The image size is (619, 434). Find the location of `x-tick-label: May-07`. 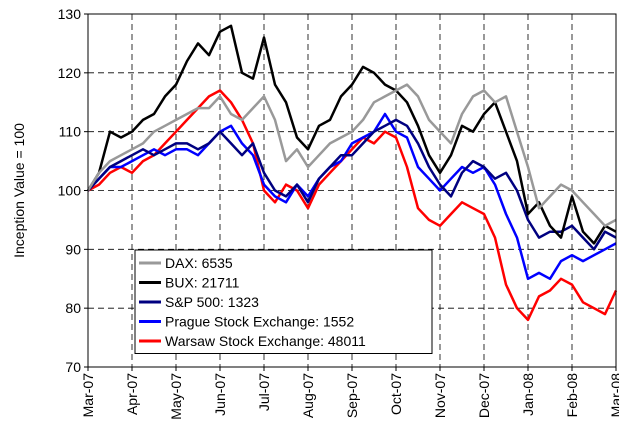

x-tick-label: May-07 is located at coordinates (176, 396).